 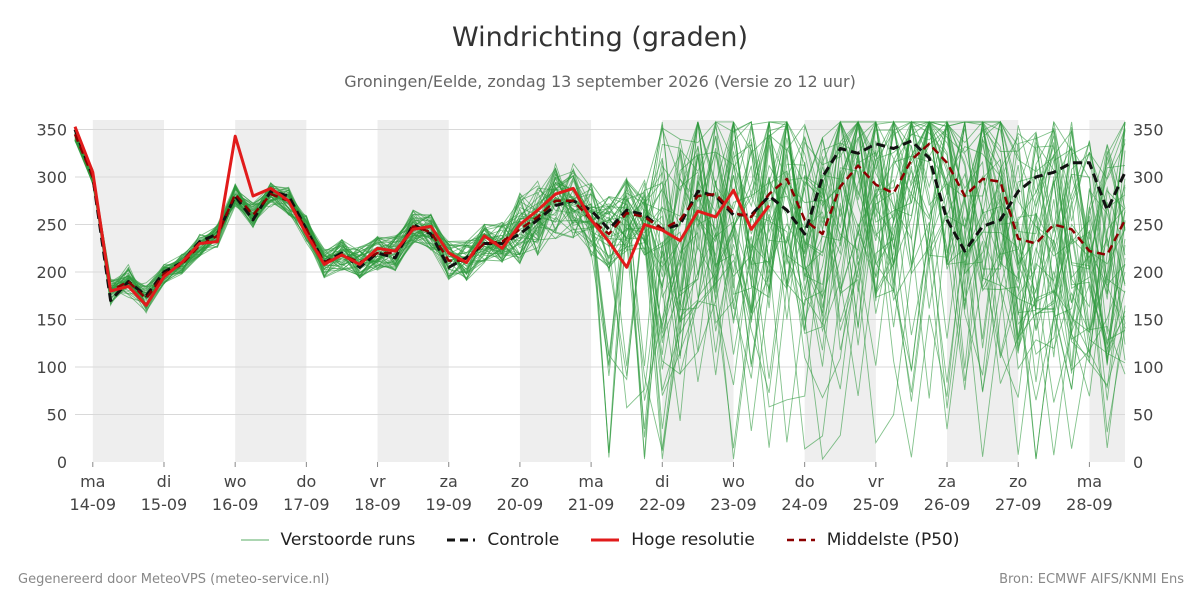 What do you see at coordinates (1089, 481) in the screenshot?
I see `x-tick-day-14: ma` at bounding box center [1089, 481].